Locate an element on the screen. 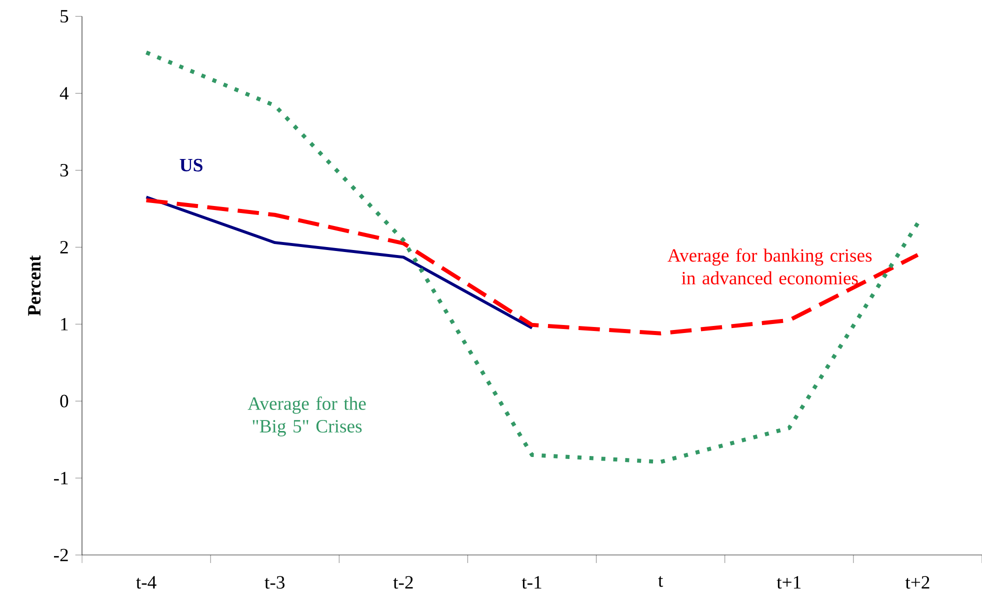  text: Average for the "Big 5" Crises is located at coordinates (307, 416).